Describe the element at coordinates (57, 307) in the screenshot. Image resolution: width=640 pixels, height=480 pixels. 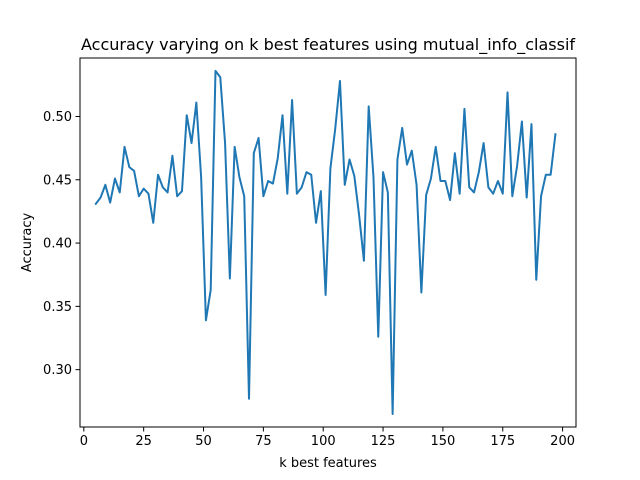
I see `y-tick-label: 0.35` at that location.